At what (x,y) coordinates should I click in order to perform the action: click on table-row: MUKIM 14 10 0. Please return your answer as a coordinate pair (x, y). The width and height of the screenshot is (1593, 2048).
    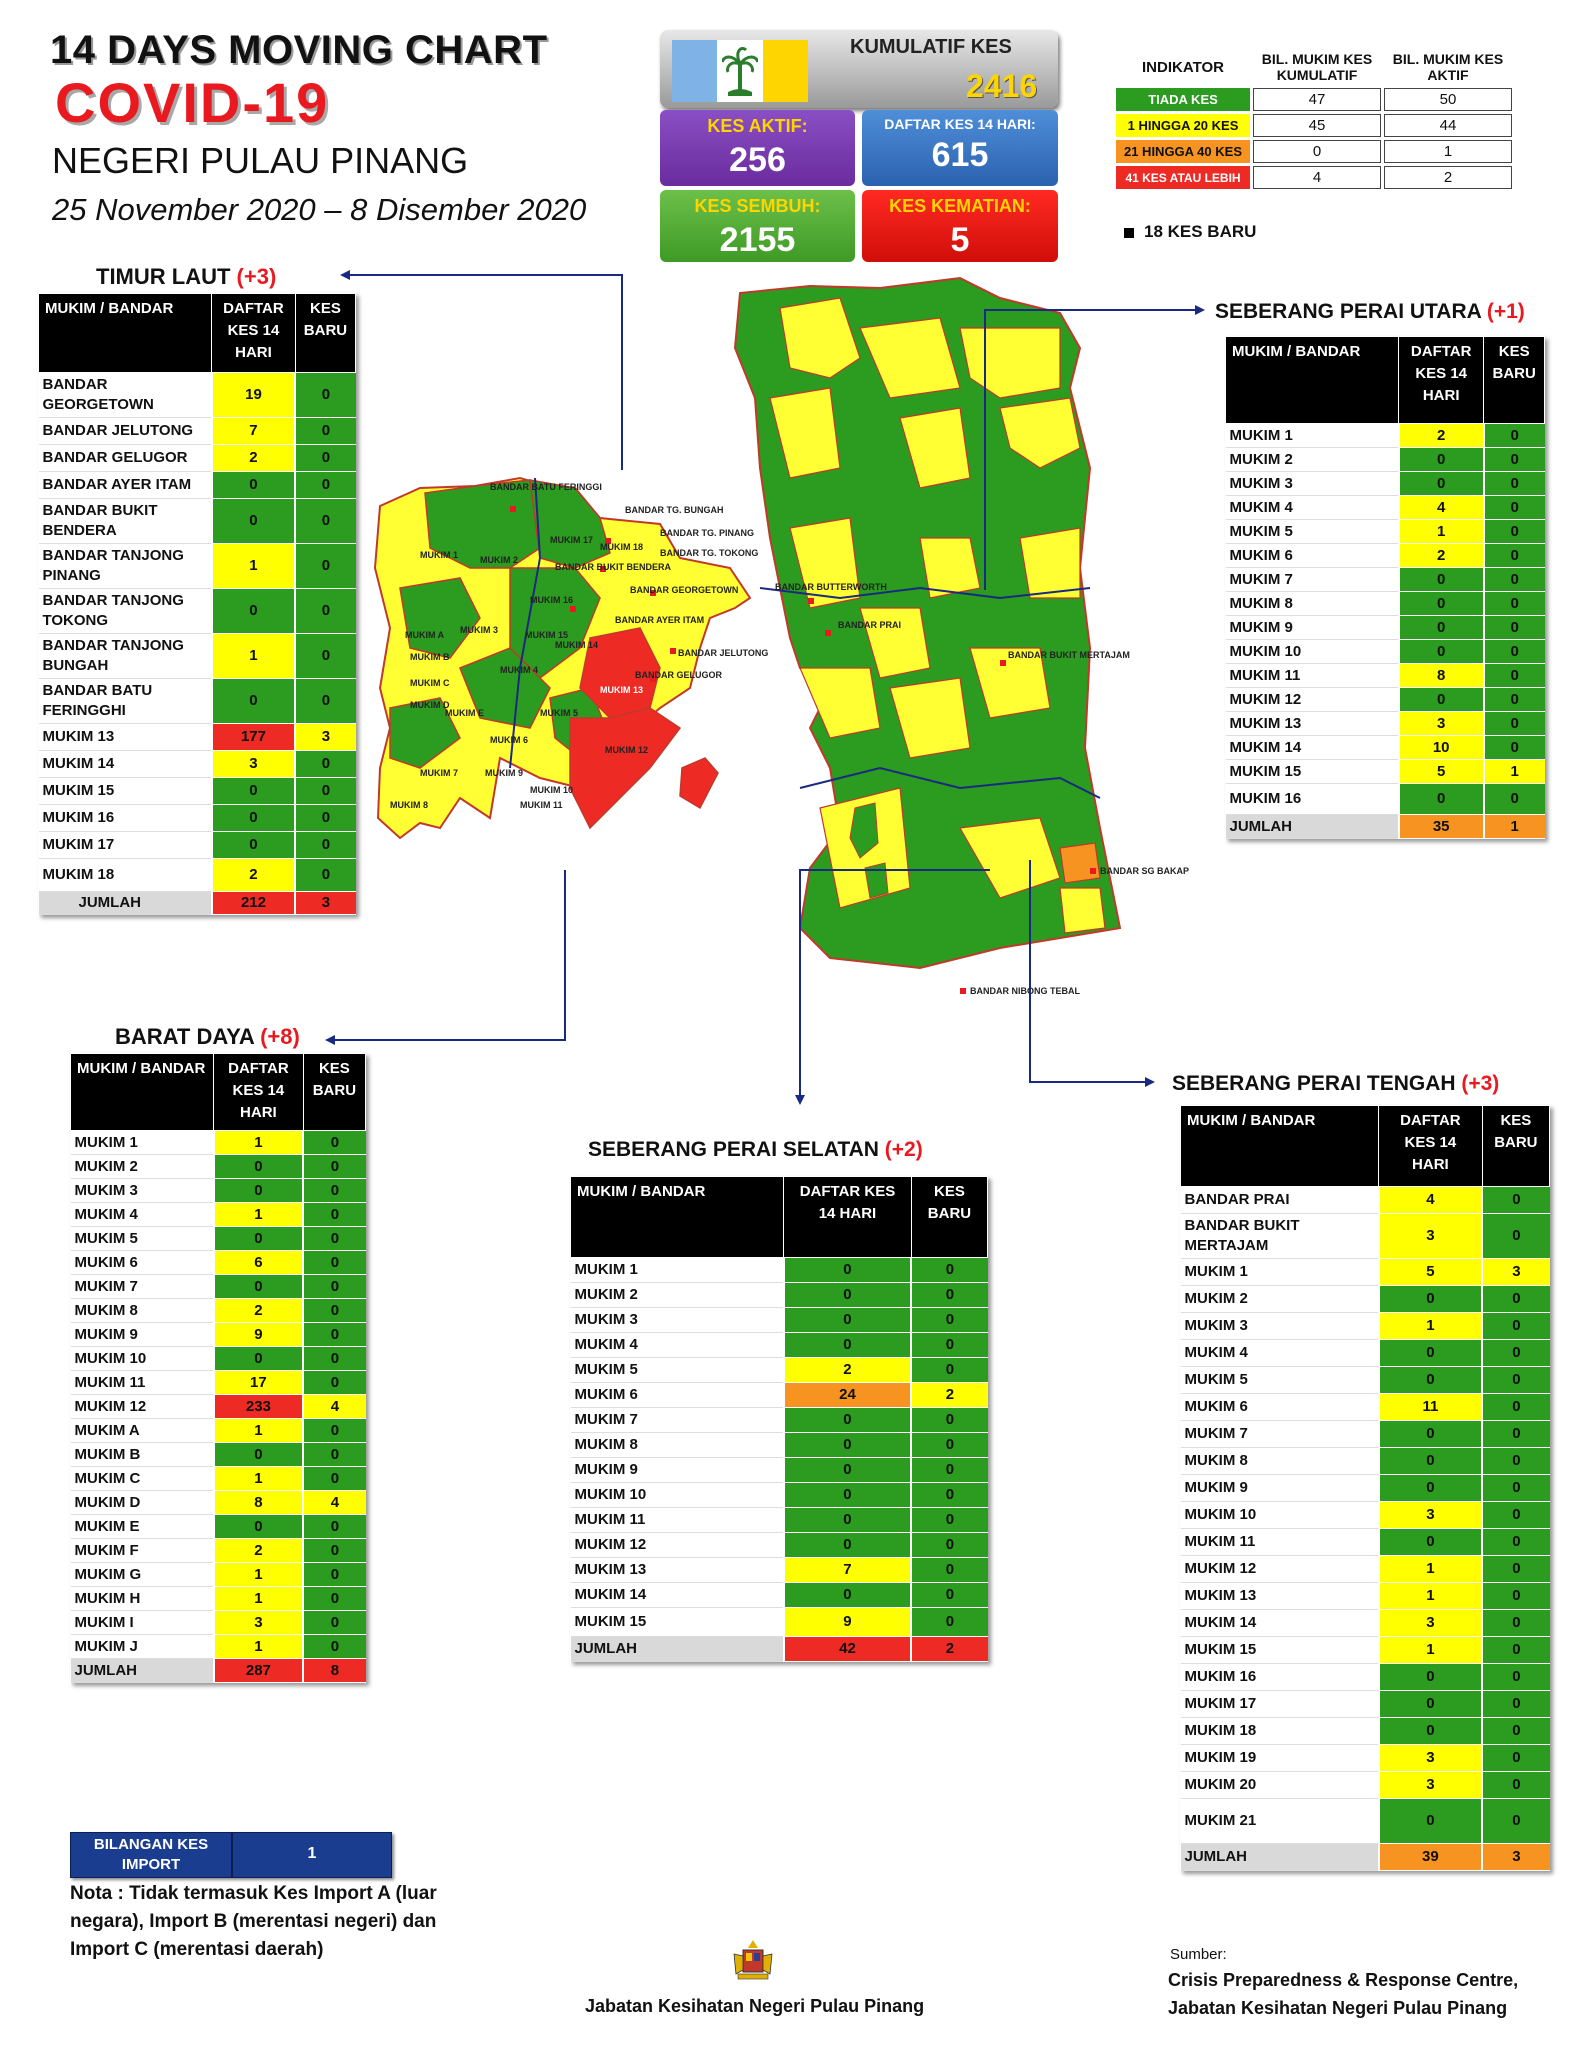
    Looking at the image, I should click on (1385, 747).